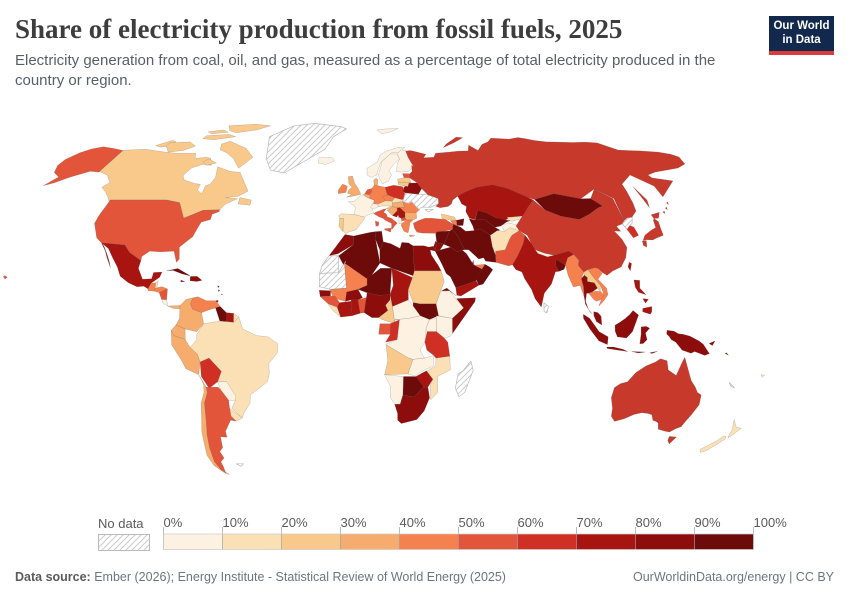 The height and width of the screenshot is (600, 850). What do you see at coordinates (472, 522) in the screenshot?
I see `svg-text: 50%` at bounding box center [472, 522].